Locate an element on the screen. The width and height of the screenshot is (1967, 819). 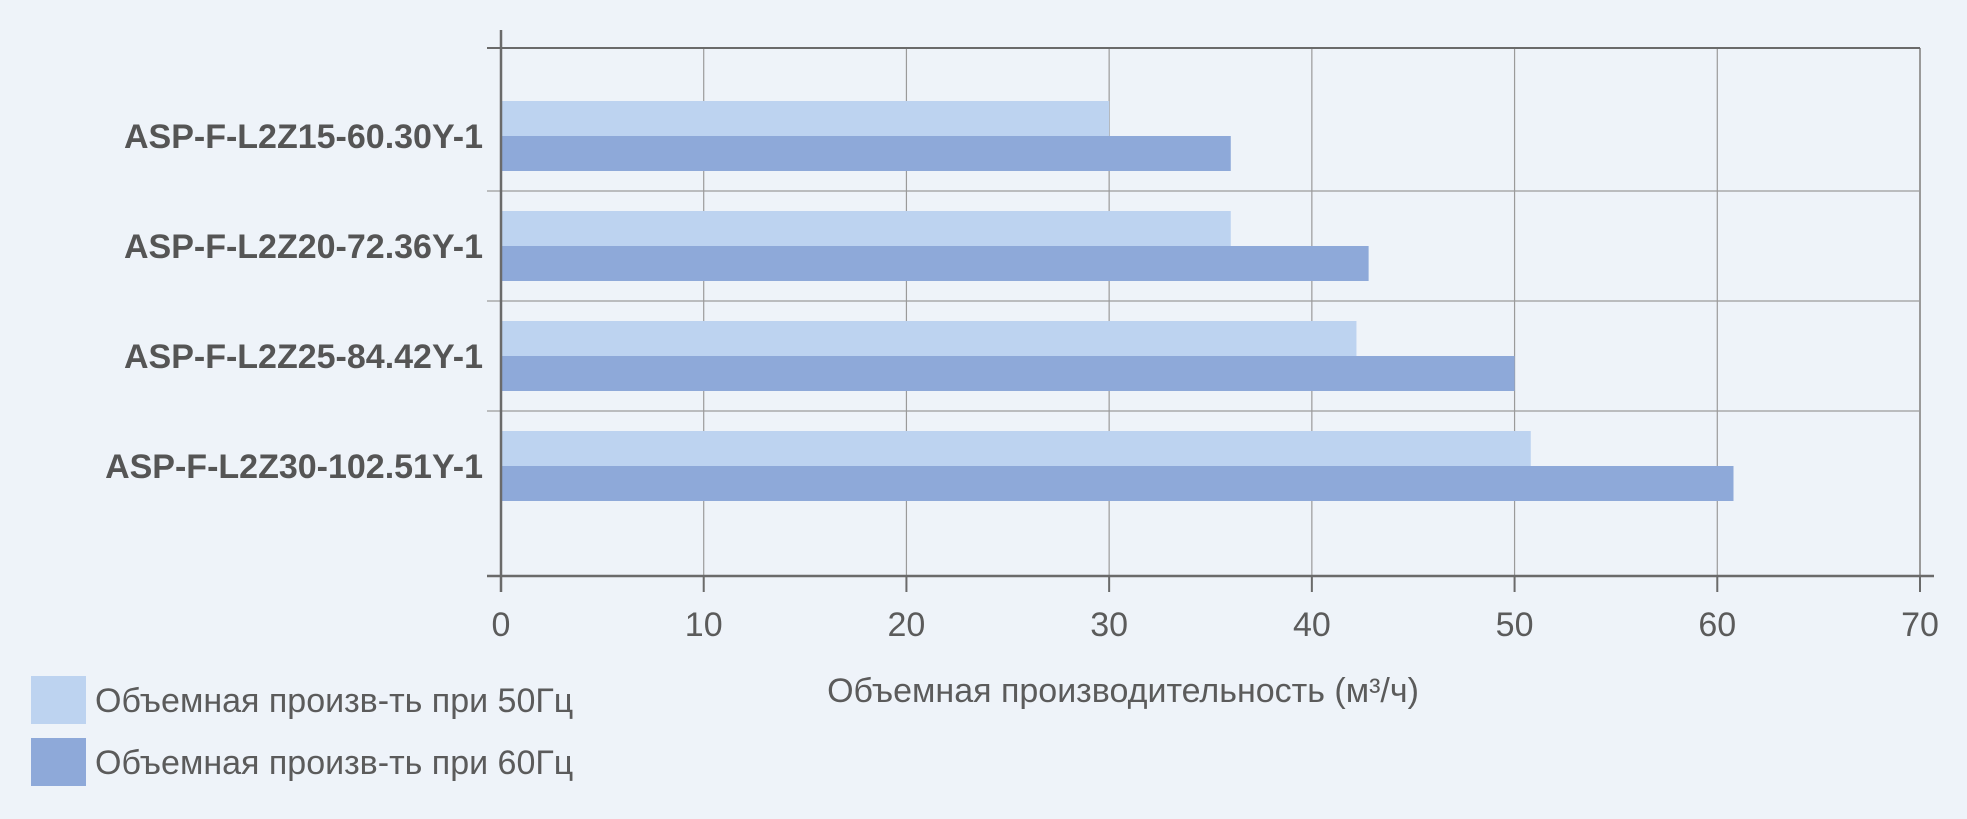
category-label-4: ASP-F-L2Z30-102.51Y-1 is located at coordinates (294, 467).